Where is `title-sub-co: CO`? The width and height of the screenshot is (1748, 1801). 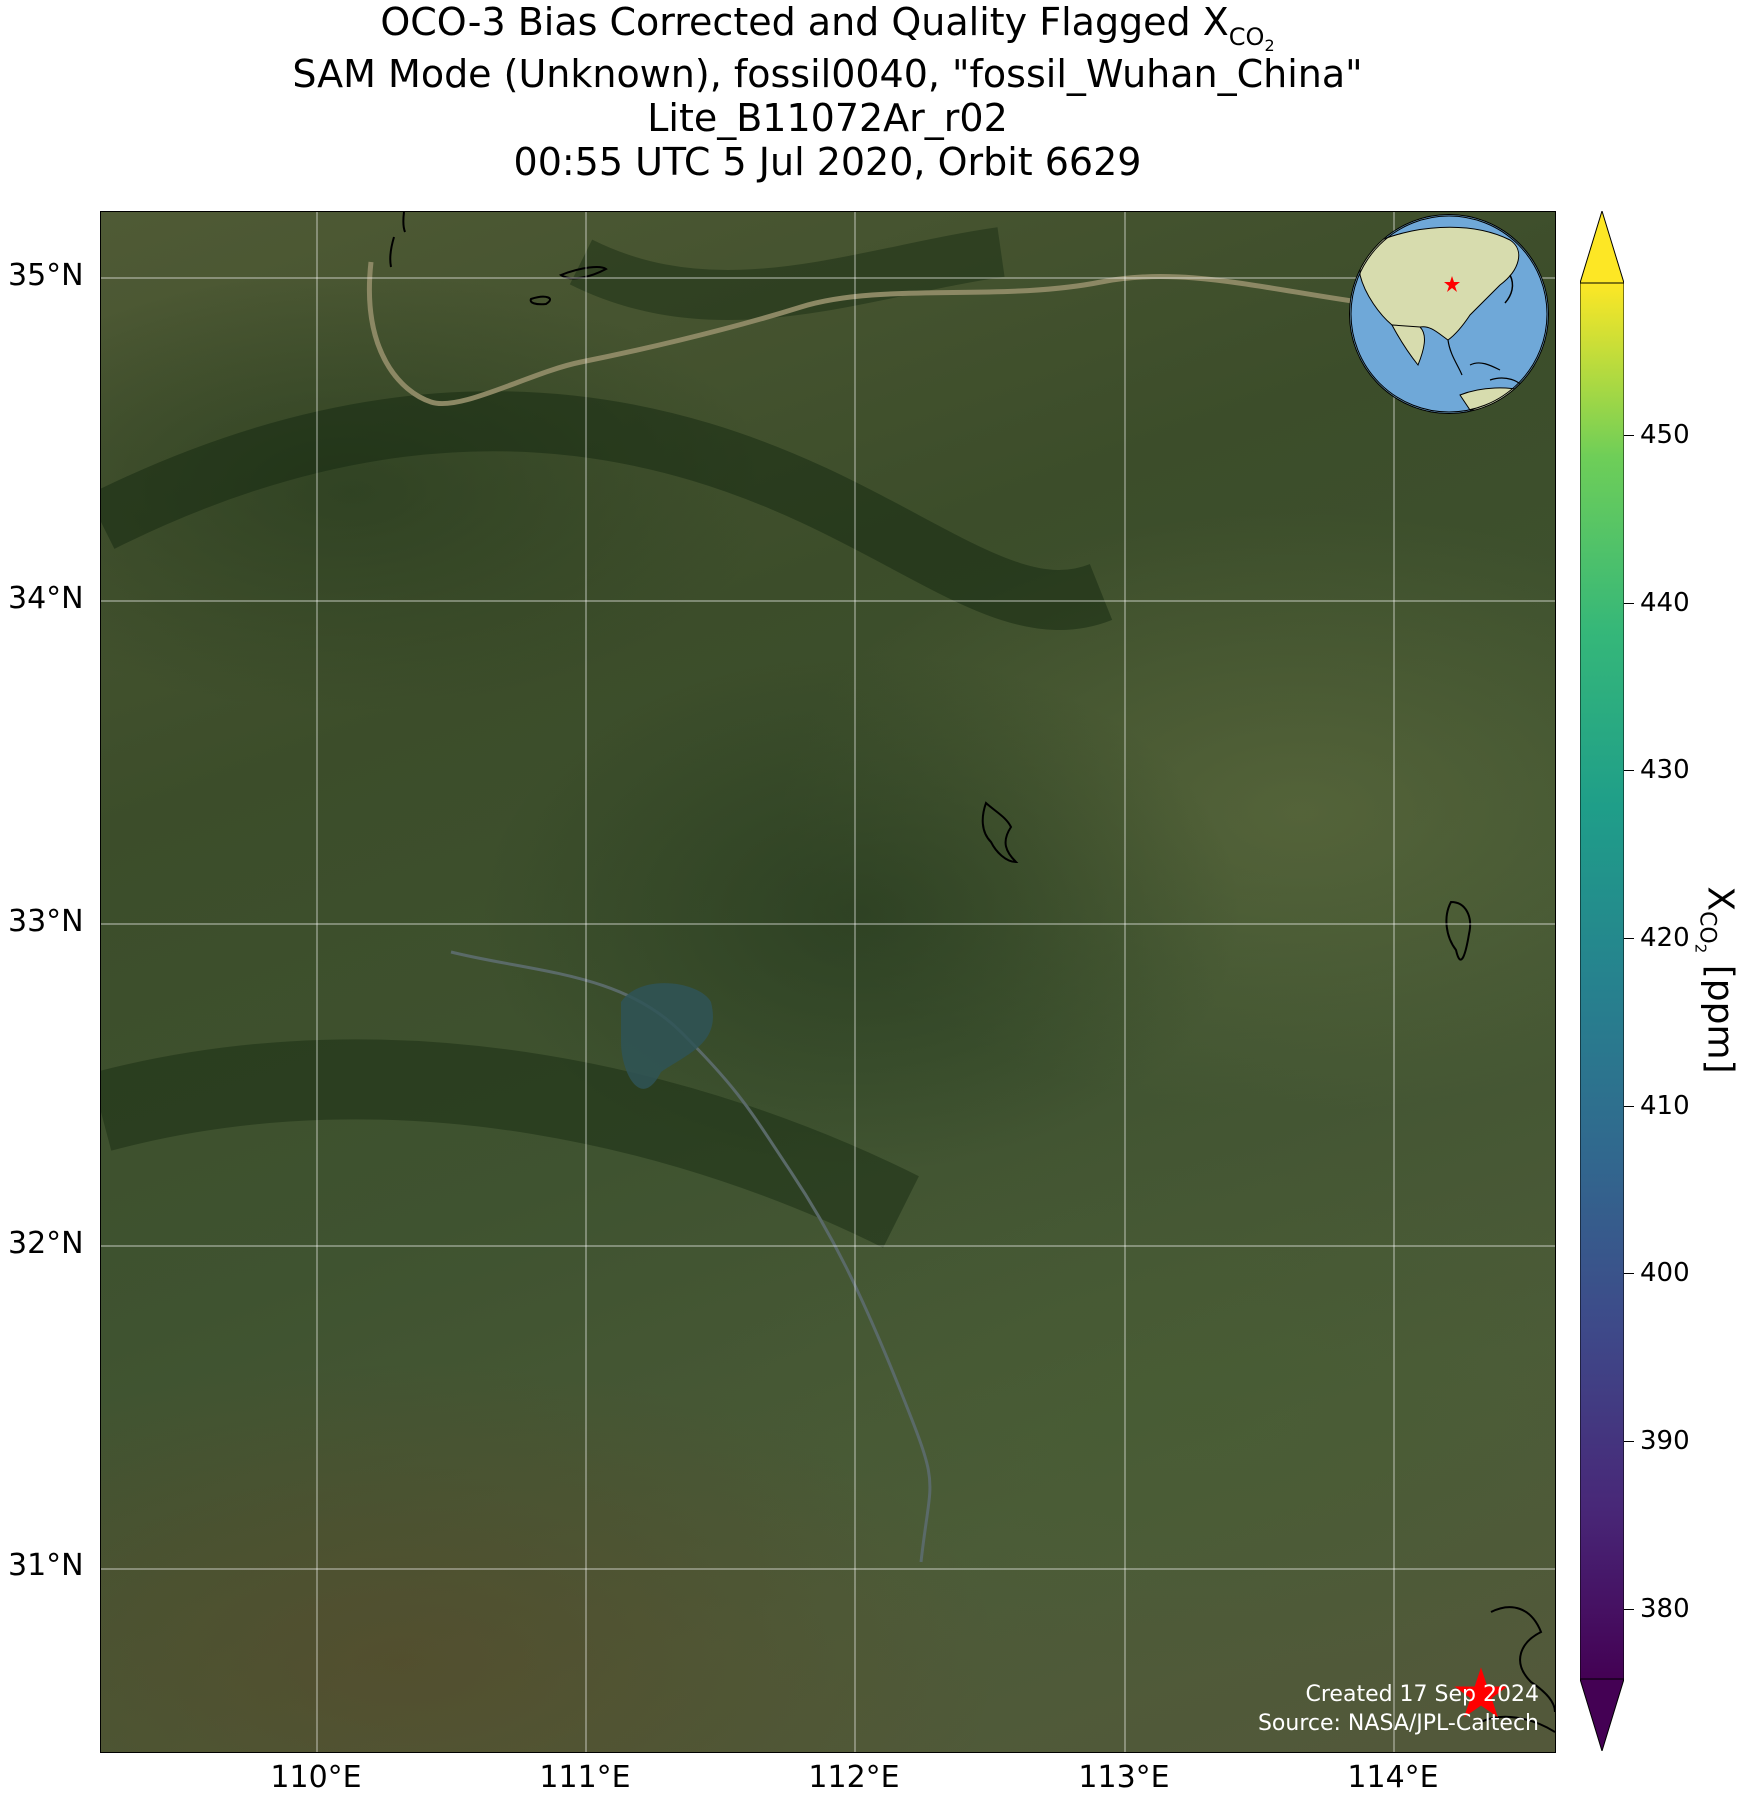
title-sub-co: CO is located at coordinates (1246, 37).